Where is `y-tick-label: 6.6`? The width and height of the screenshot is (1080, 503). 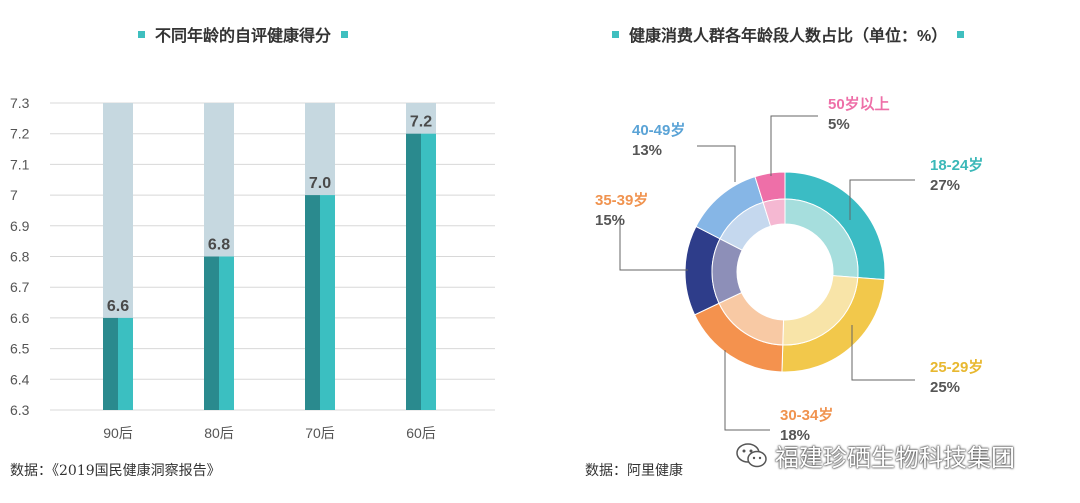 y-tick-label: 6.6 is located at coordinates (20, 318).